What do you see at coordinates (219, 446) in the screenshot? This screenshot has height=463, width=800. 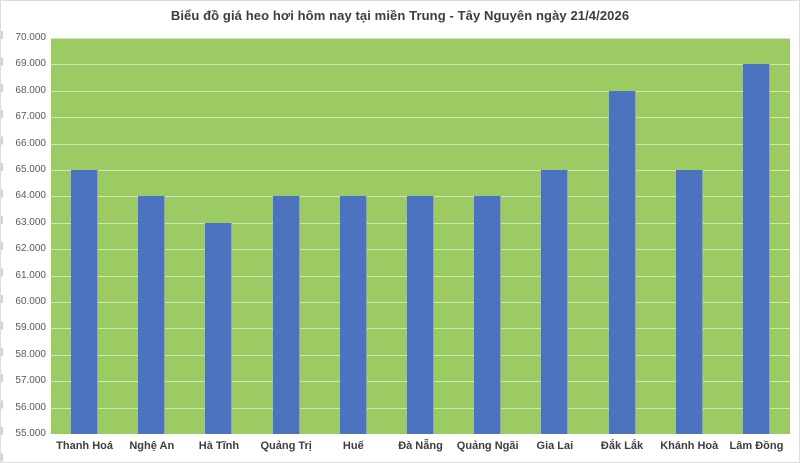 I see `x-tick-label: Hà Tĩnh` at bounding box center [219, 446].